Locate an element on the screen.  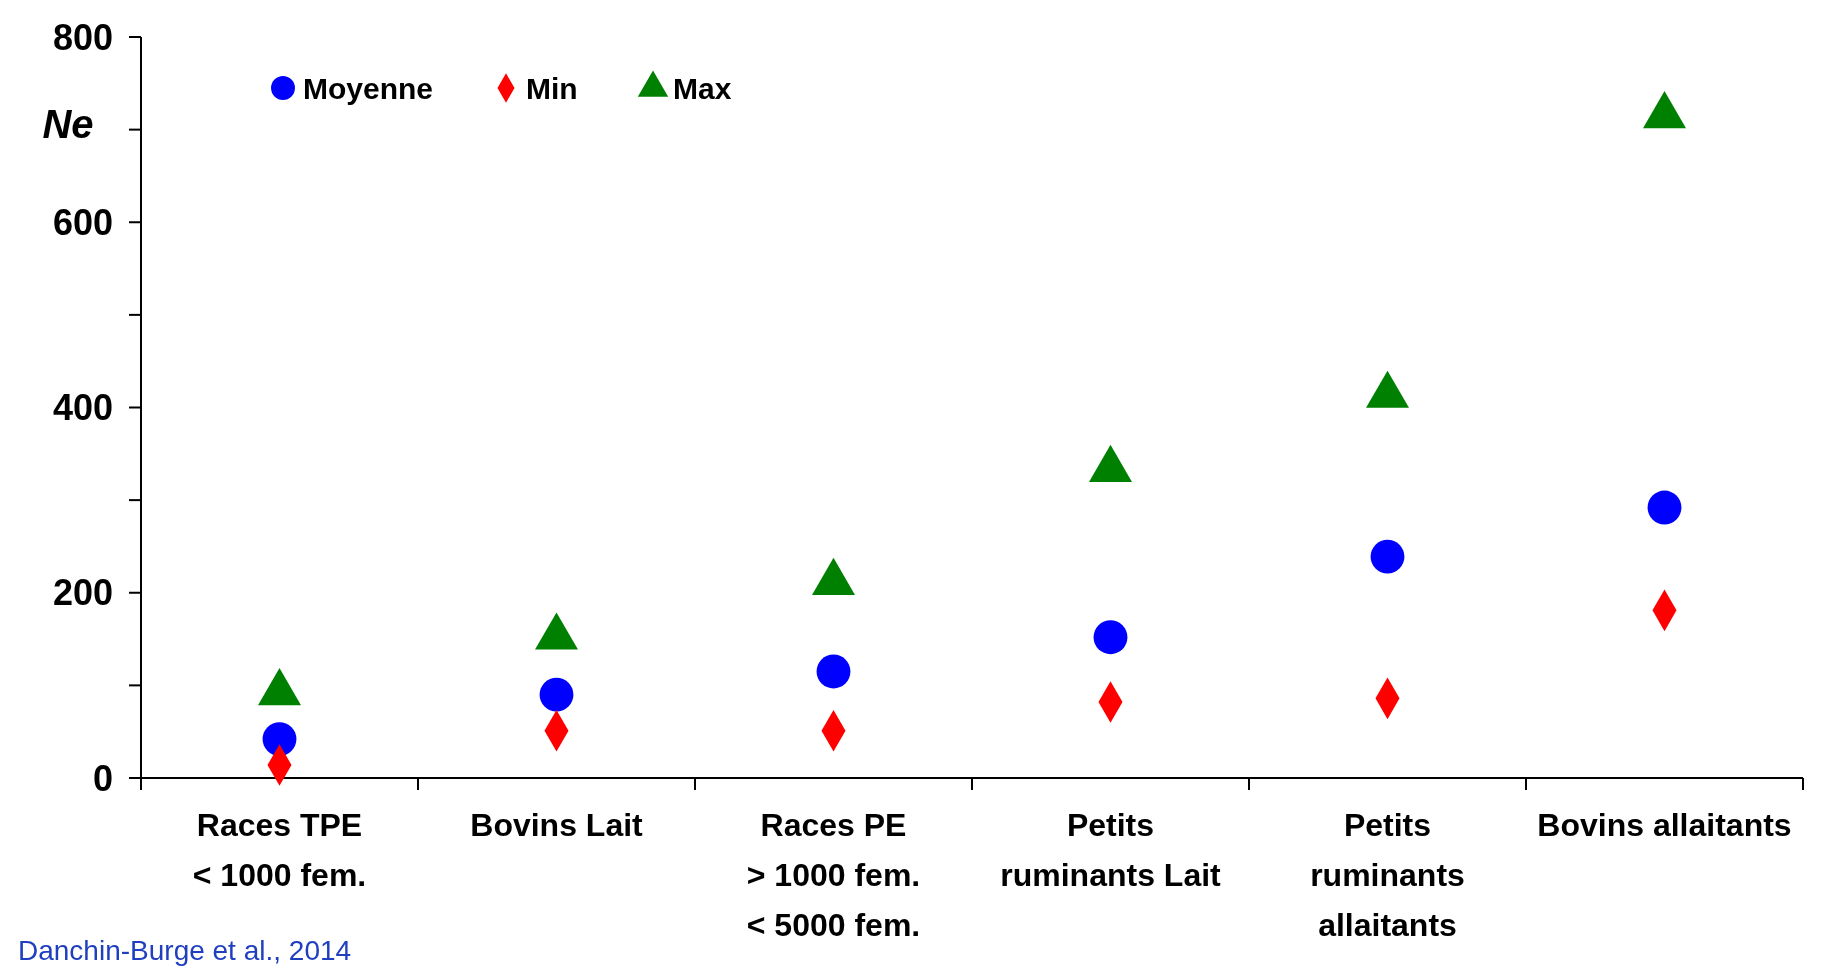
y-tick-label: 600 is located at coordinates (82, 222).